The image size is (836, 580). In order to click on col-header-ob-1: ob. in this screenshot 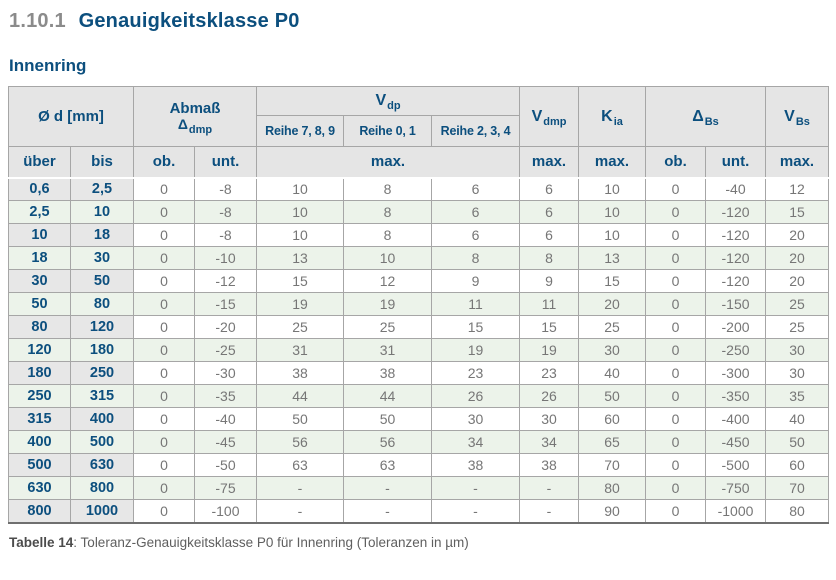, I will do `click(164, 162)`.